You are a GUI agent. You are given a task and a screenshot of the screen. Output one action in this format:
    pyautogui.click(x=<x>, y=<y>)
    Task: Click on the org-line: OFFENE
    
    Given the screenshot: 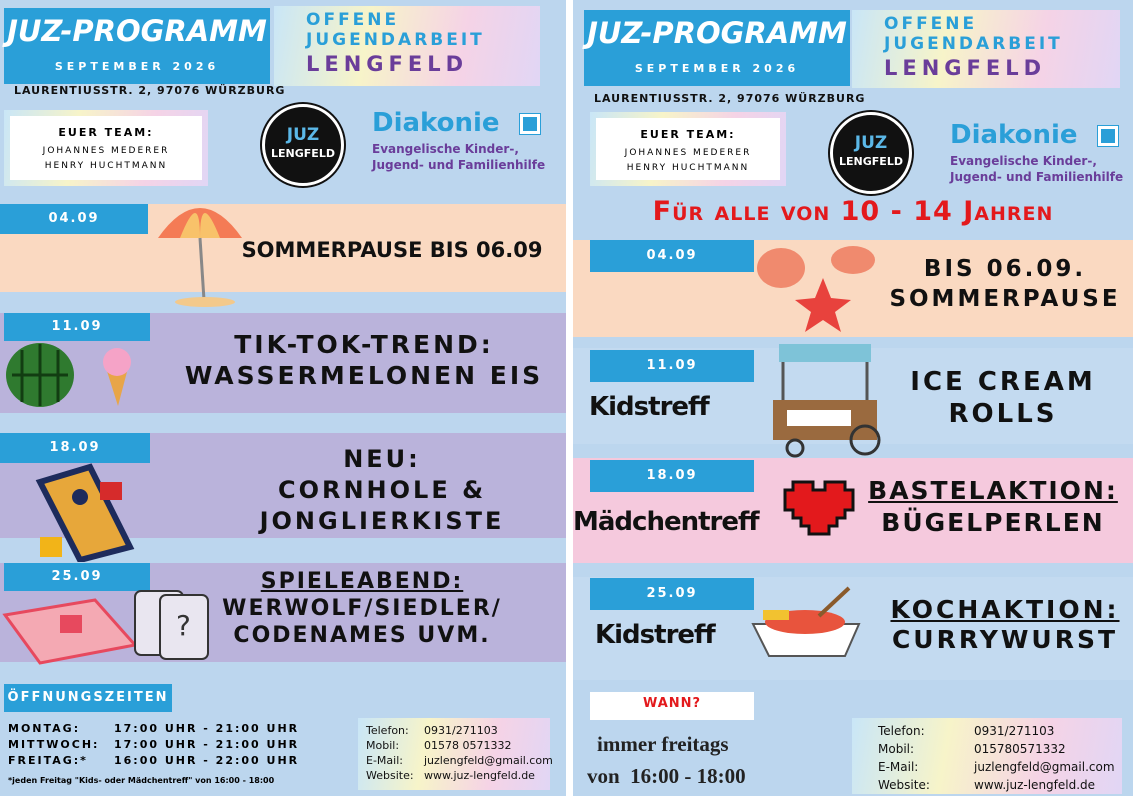 What is the action you would take?
    pyautogui.click(x=931, y=24)
    